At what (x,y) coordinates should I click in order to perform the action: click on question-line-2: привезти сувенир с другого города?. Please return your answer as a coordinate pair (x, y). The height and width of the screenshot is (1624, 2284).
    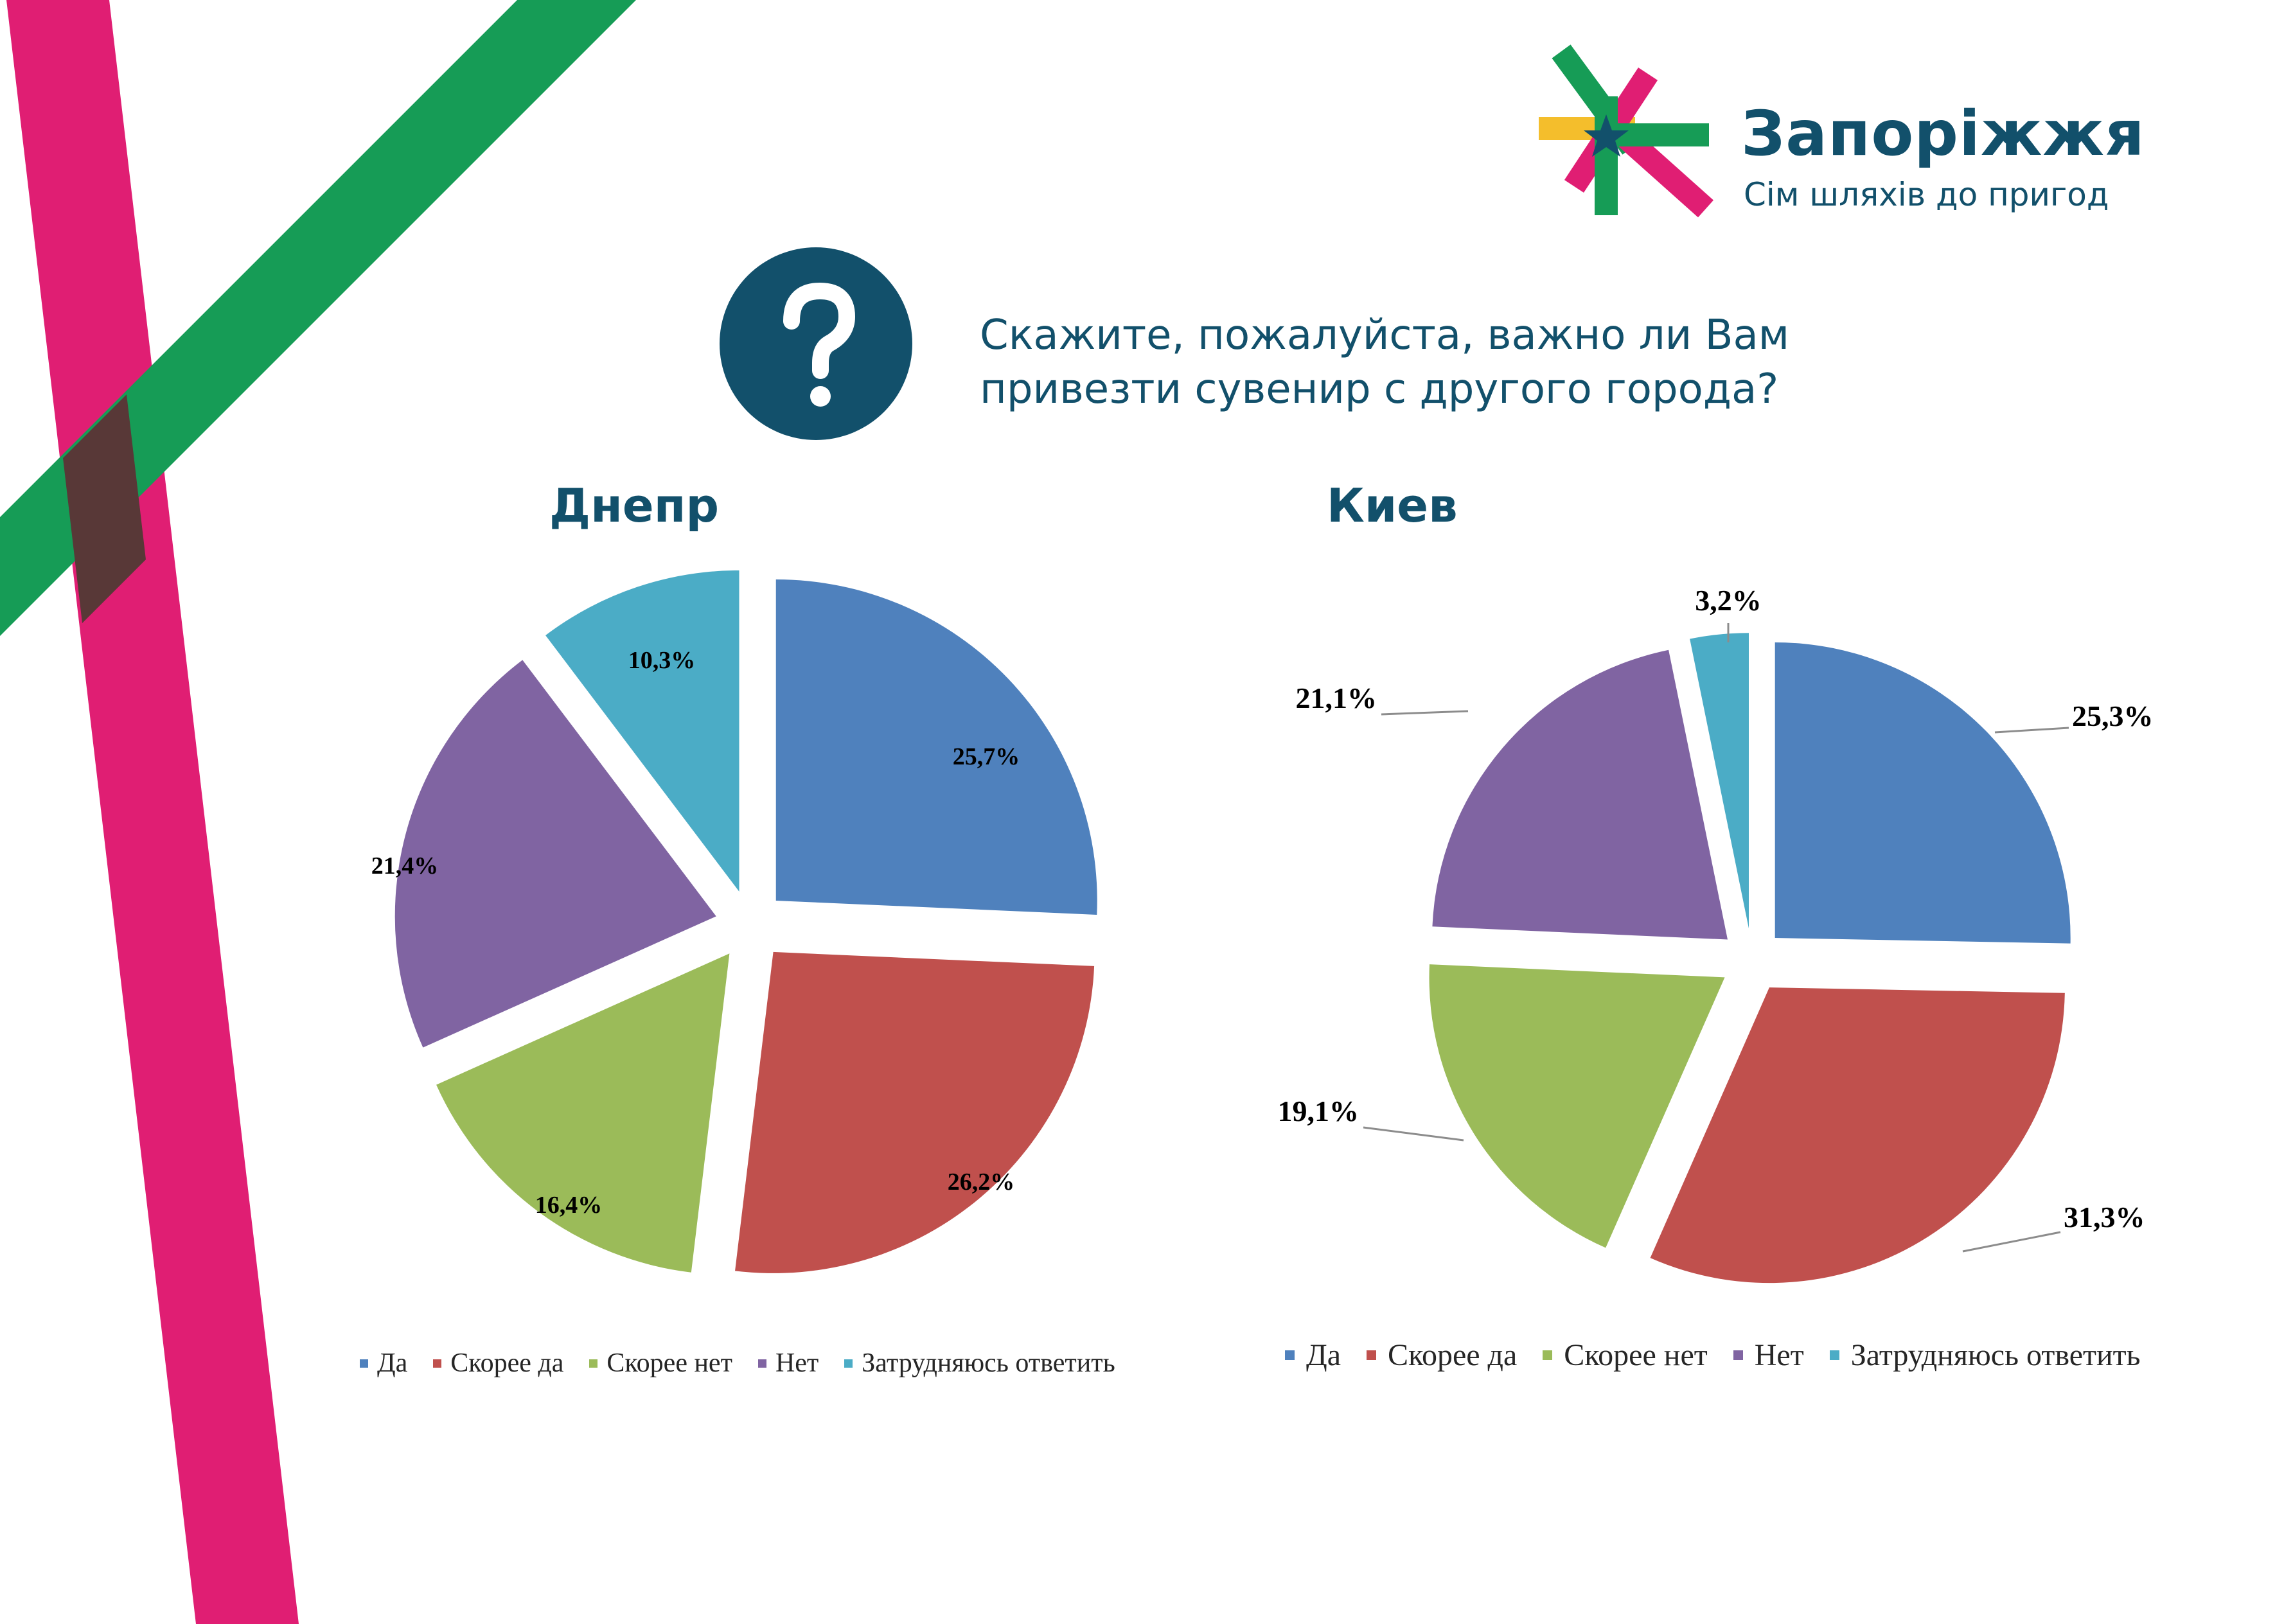
    Looking at the image, I should click on (1379, 389).